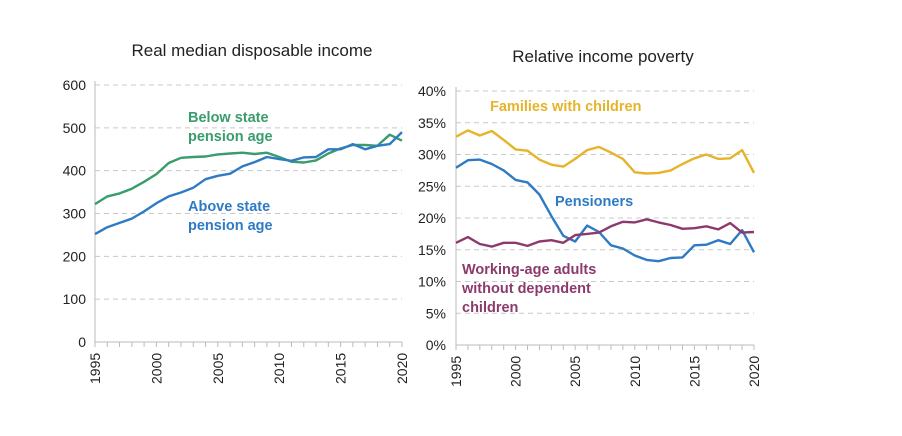 The height and width of the screenshot is (436, 902). I want to click on y-tick-label: 5%, so click(436, 313).